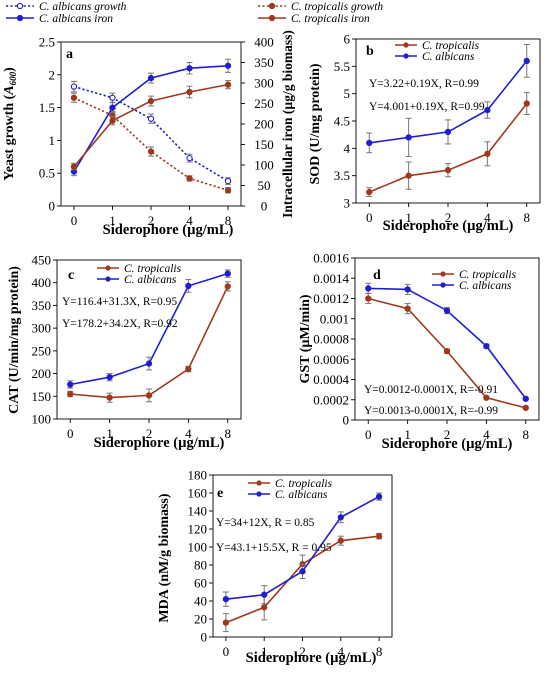  What do you see at coordinates (331, 278) in the screenshot?
I see `y-tick-label: 0.0014` at bounding box center [331, 278].